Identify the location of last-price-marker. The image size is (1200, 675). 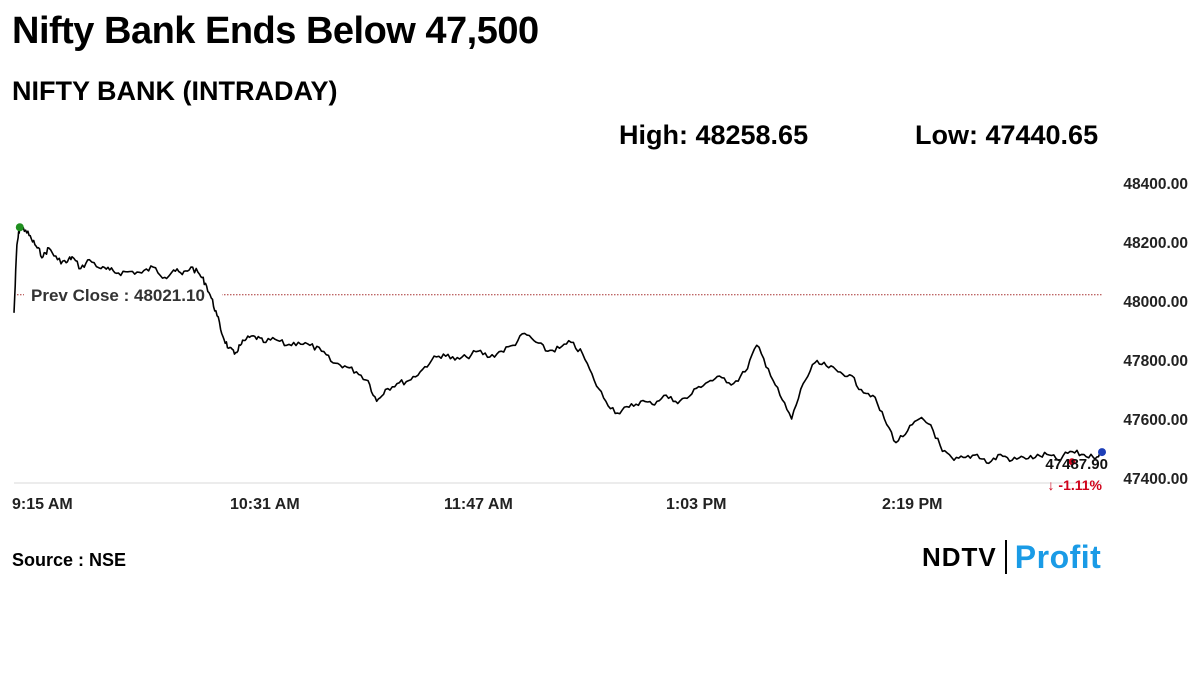
(1102, 452).